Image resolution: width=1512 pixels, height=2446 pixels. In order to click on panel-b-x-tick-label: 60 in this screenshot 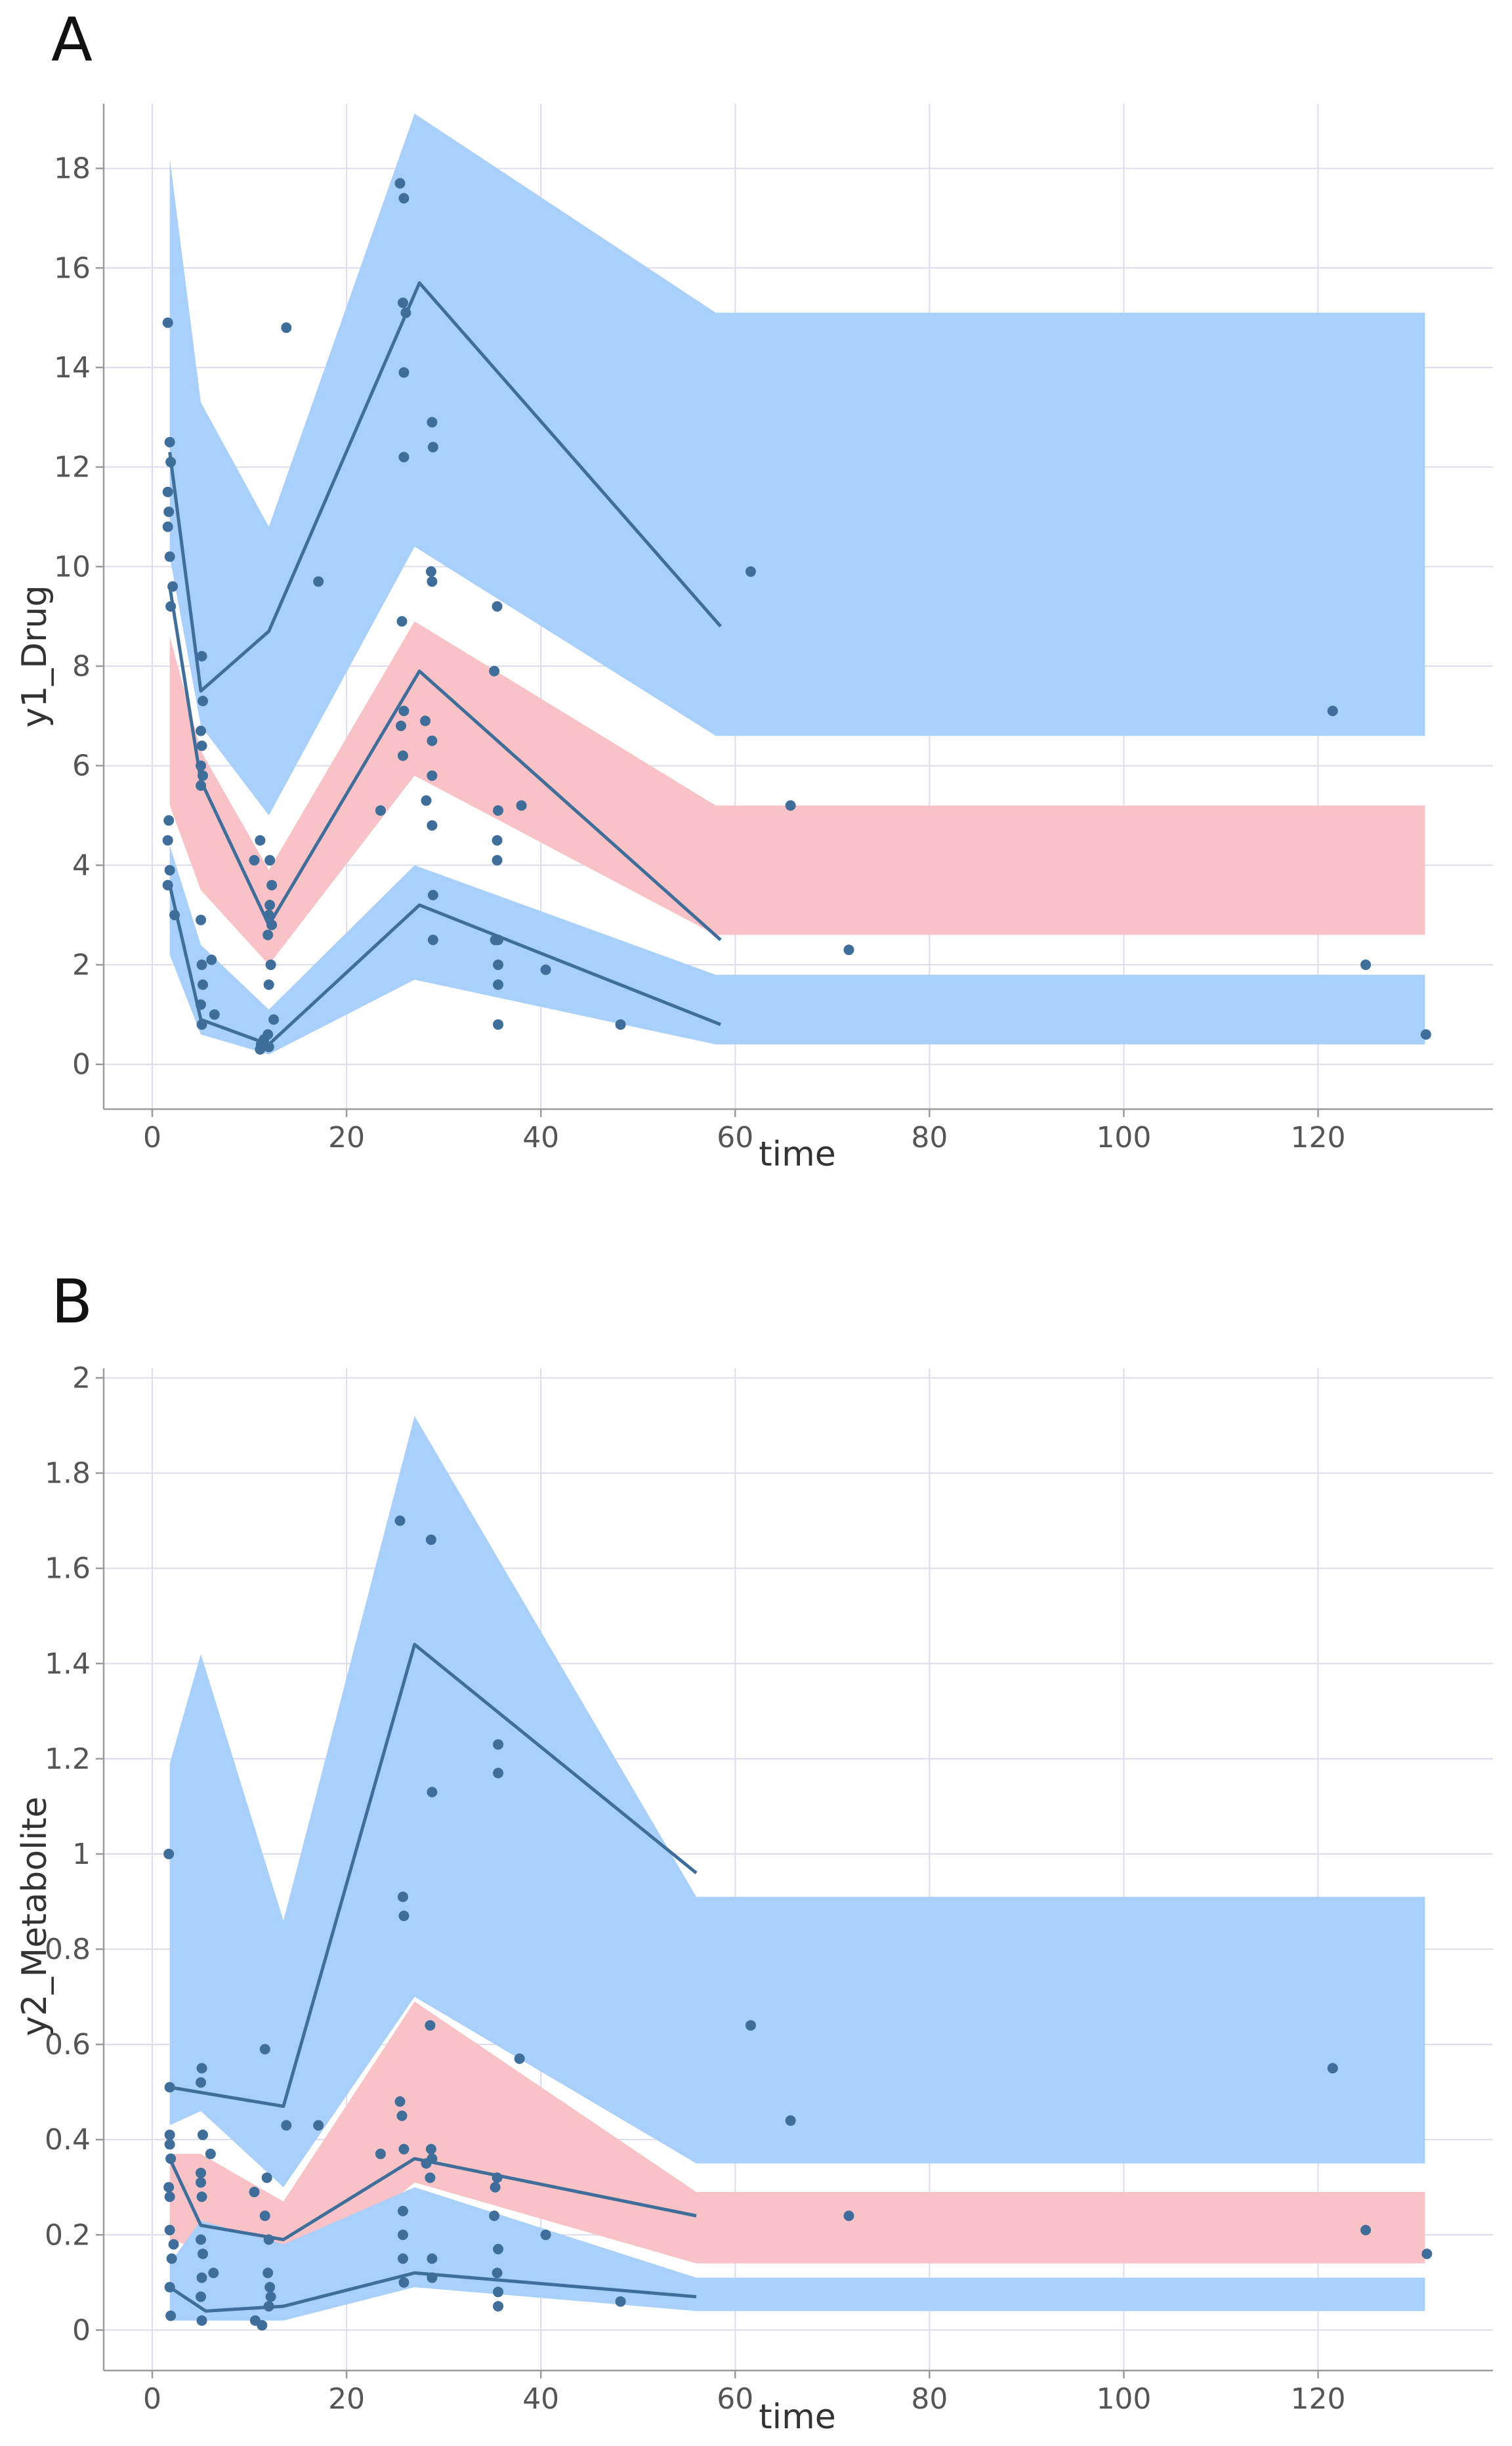, I will do `click(735, 2399)`.